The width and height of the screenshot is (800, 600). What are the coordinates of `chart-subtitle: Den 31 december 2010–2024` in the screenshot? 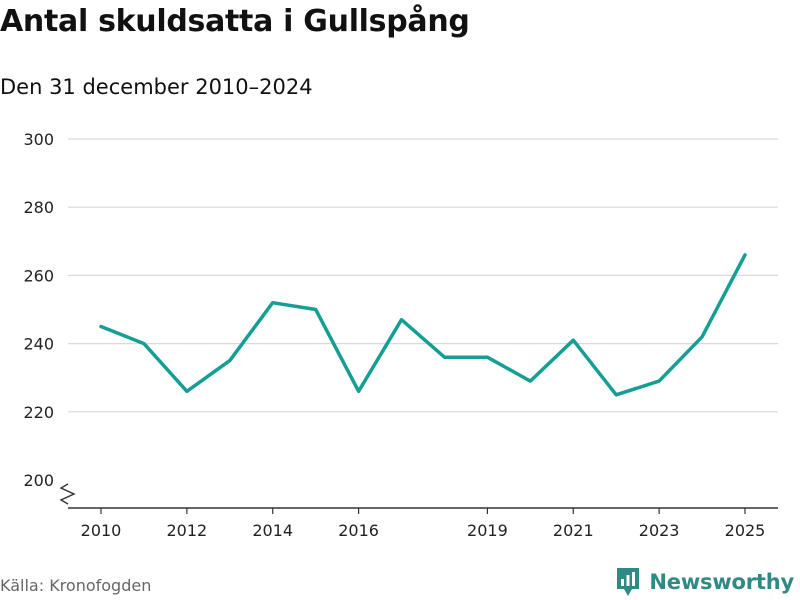 It's located at (156, 87).